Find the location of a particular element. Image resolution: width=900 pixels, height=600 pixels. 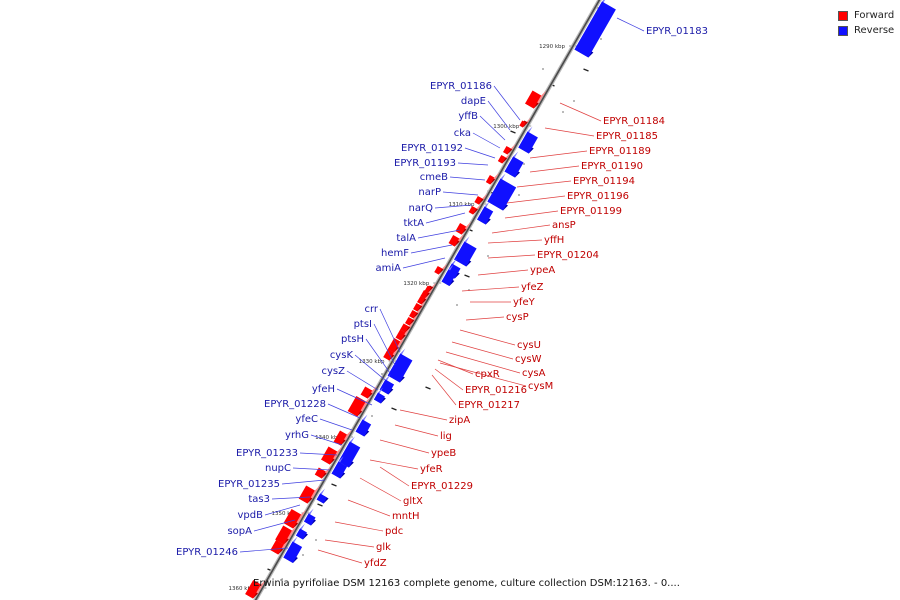

forward-gene-label-lig: lig is located at coordinates (446, 436).